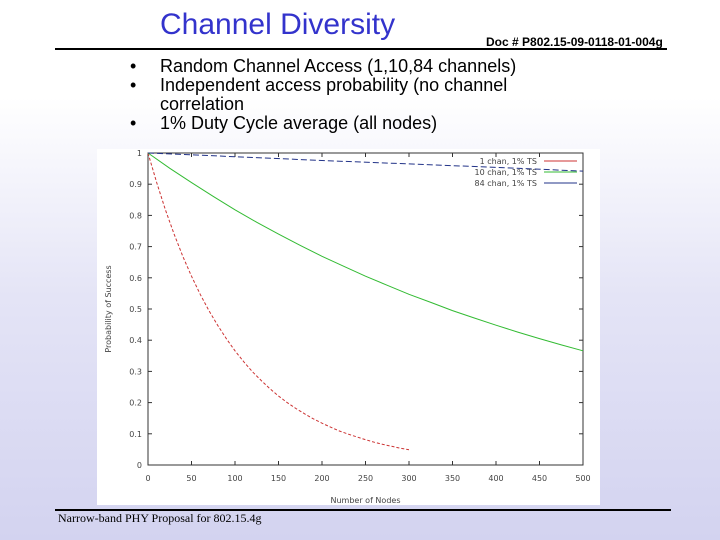  Describe the element at coordinates (299, 123) in the screenshot. I see `bullet-text: 1% Duty Cycle average (all nodes)` at that location.